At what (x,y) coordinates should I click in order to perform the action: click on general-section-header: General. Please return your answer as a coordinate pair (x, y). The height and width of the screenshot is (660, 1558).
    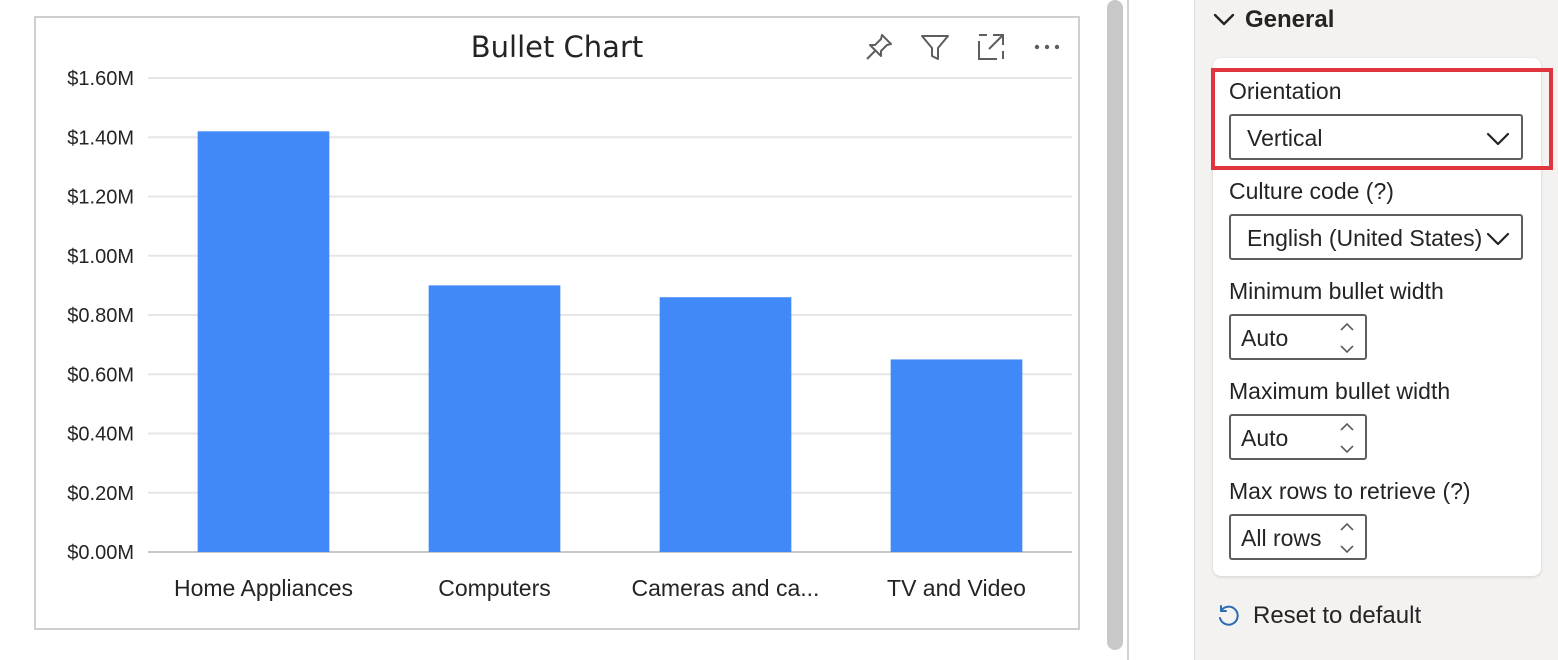
    Looking at the image, I should click on (1272, 20).